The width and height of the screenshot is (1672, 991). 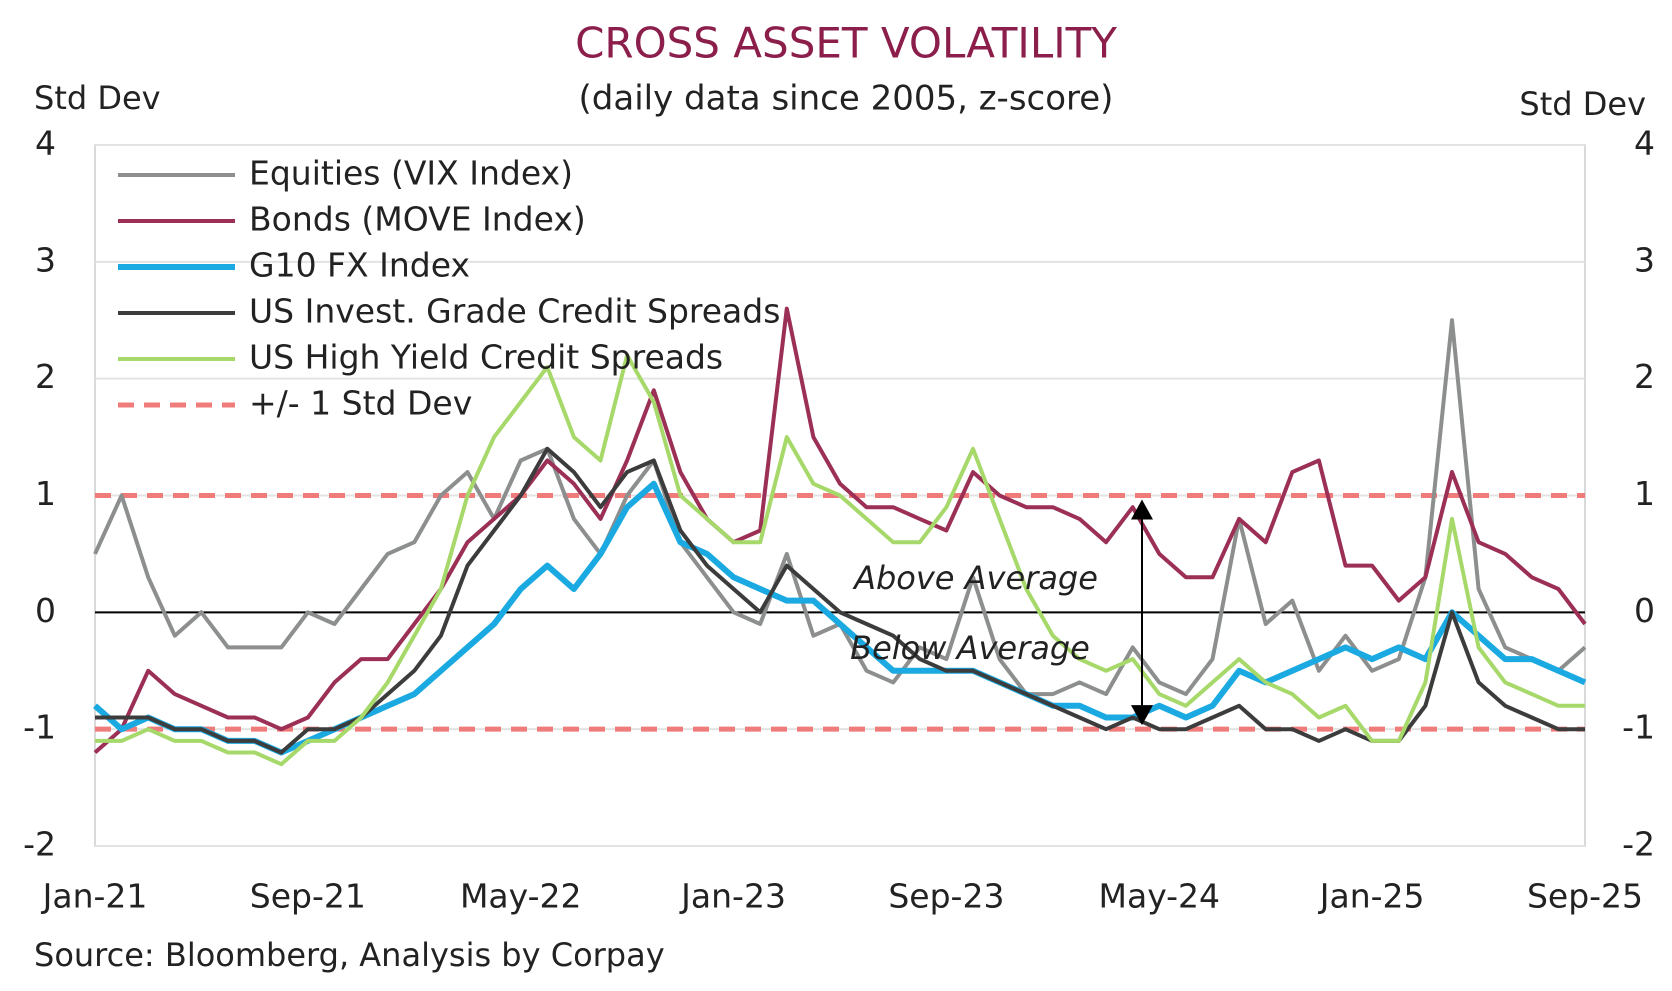 What do you see at coordinates (486, 357) in the screenshot?
I see `legend-label: US High Yield Credit Spreads` at bounding box center [486, 357].